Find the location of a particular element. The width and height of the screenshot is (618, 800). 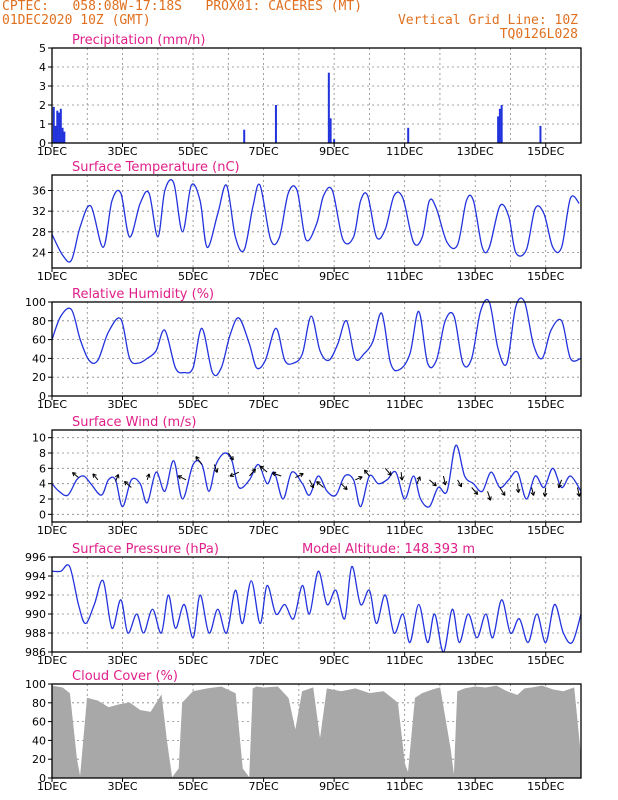

precip-ytick-label: 3 is located at coordinates (42, 86).